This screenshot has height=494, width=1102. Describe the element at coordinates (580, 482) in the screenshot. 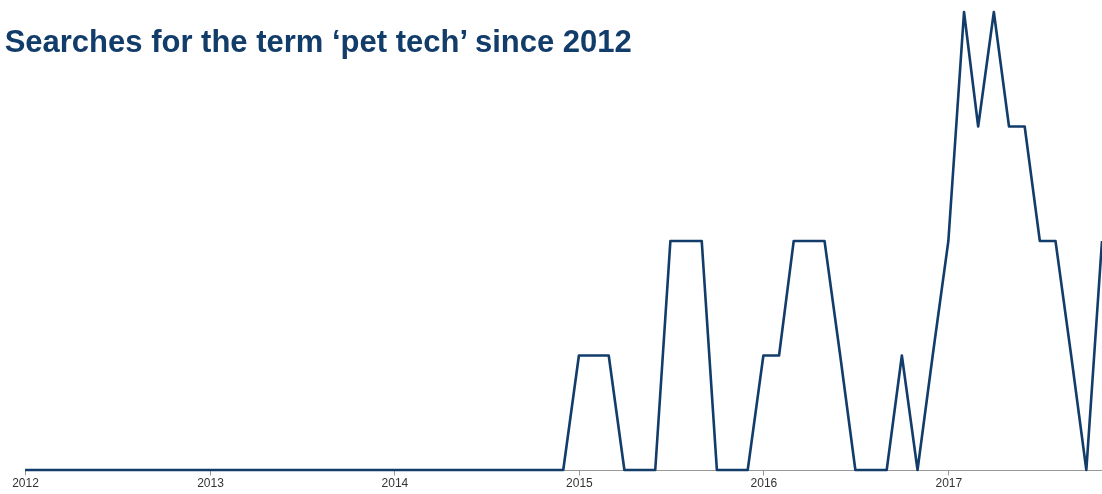

I see `x-tick-label: 2015` at that location.